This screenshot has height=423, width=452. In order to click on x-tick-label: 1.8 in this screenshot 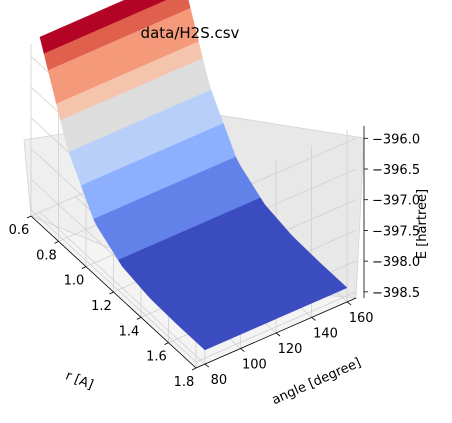, I will do `click(184, 382)`.